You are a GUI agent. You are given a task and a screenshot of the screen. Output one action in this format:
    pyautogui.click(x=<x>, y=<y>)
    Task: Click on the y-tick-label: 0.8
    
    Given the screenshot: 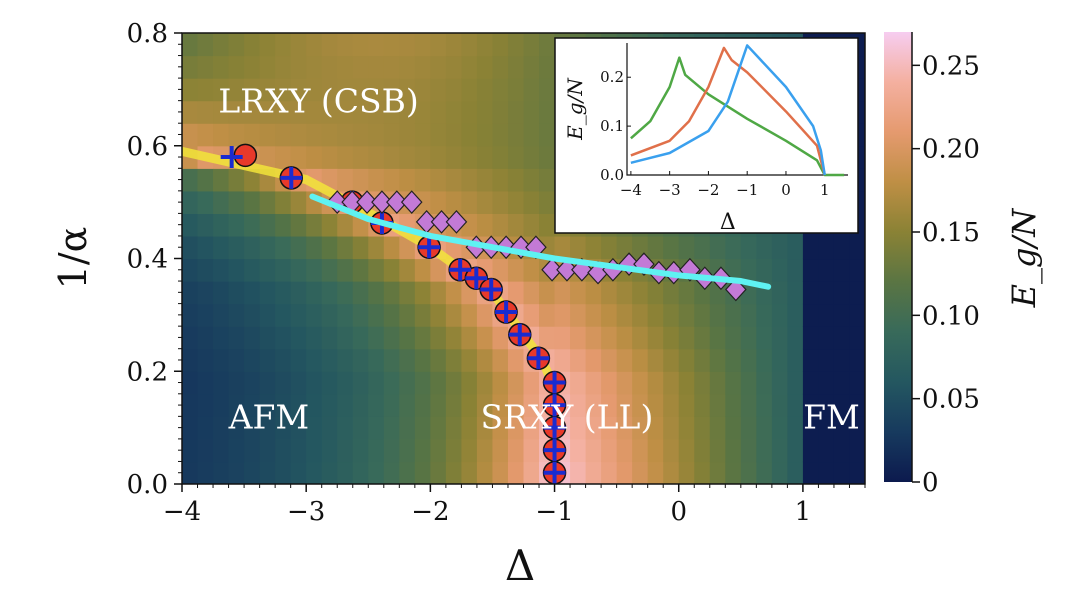 What is the action you would take?
    pyautogui.click(x=147, y=34)
    